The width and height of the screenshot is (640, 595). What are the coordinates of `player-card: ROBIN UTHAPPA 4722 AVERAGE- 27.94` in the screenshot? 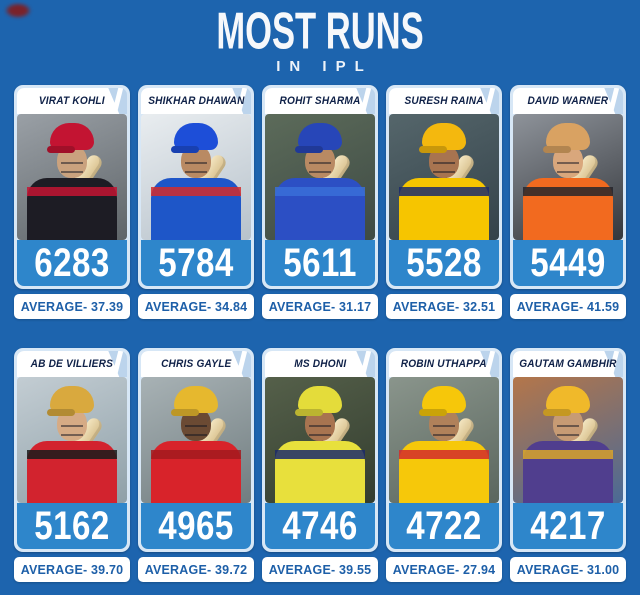 It's located at (444, 465).